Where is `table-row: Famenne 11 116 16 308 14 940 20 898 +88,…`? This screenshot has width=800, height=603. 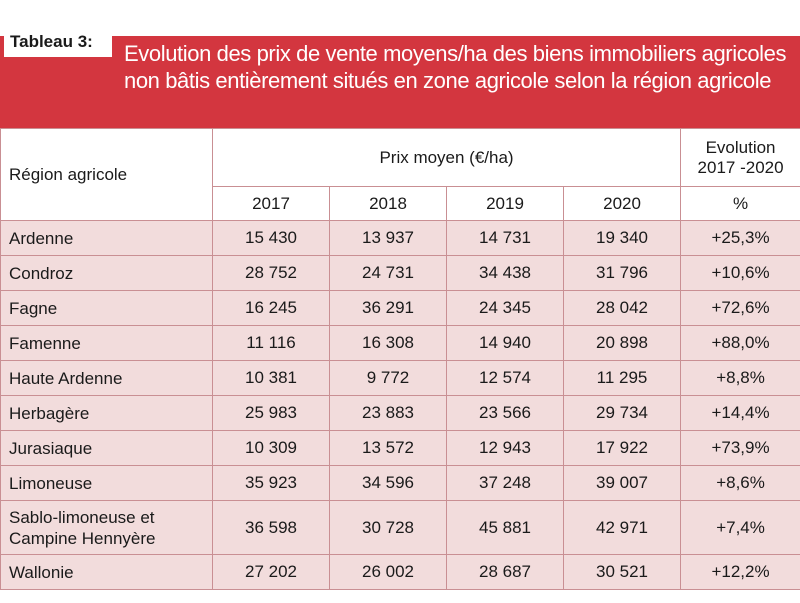
table-row: Famenne 11 116 16 308 14 940 20 898 +88,… is located at coordinates (400, 343).